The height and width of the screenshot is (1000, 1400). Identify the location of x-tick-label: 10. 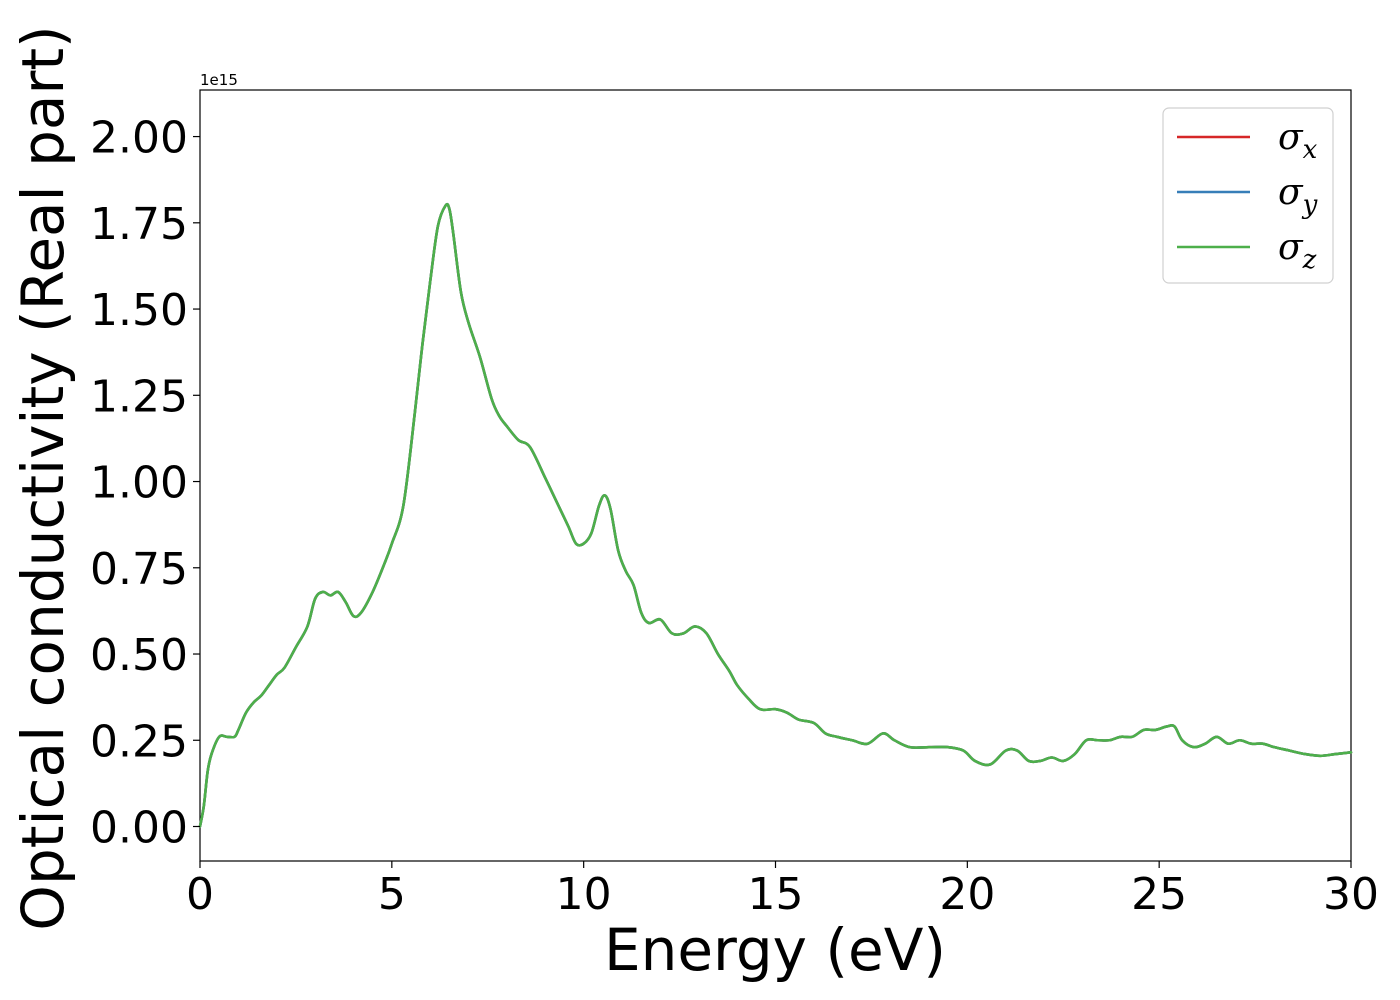
(584, 894).